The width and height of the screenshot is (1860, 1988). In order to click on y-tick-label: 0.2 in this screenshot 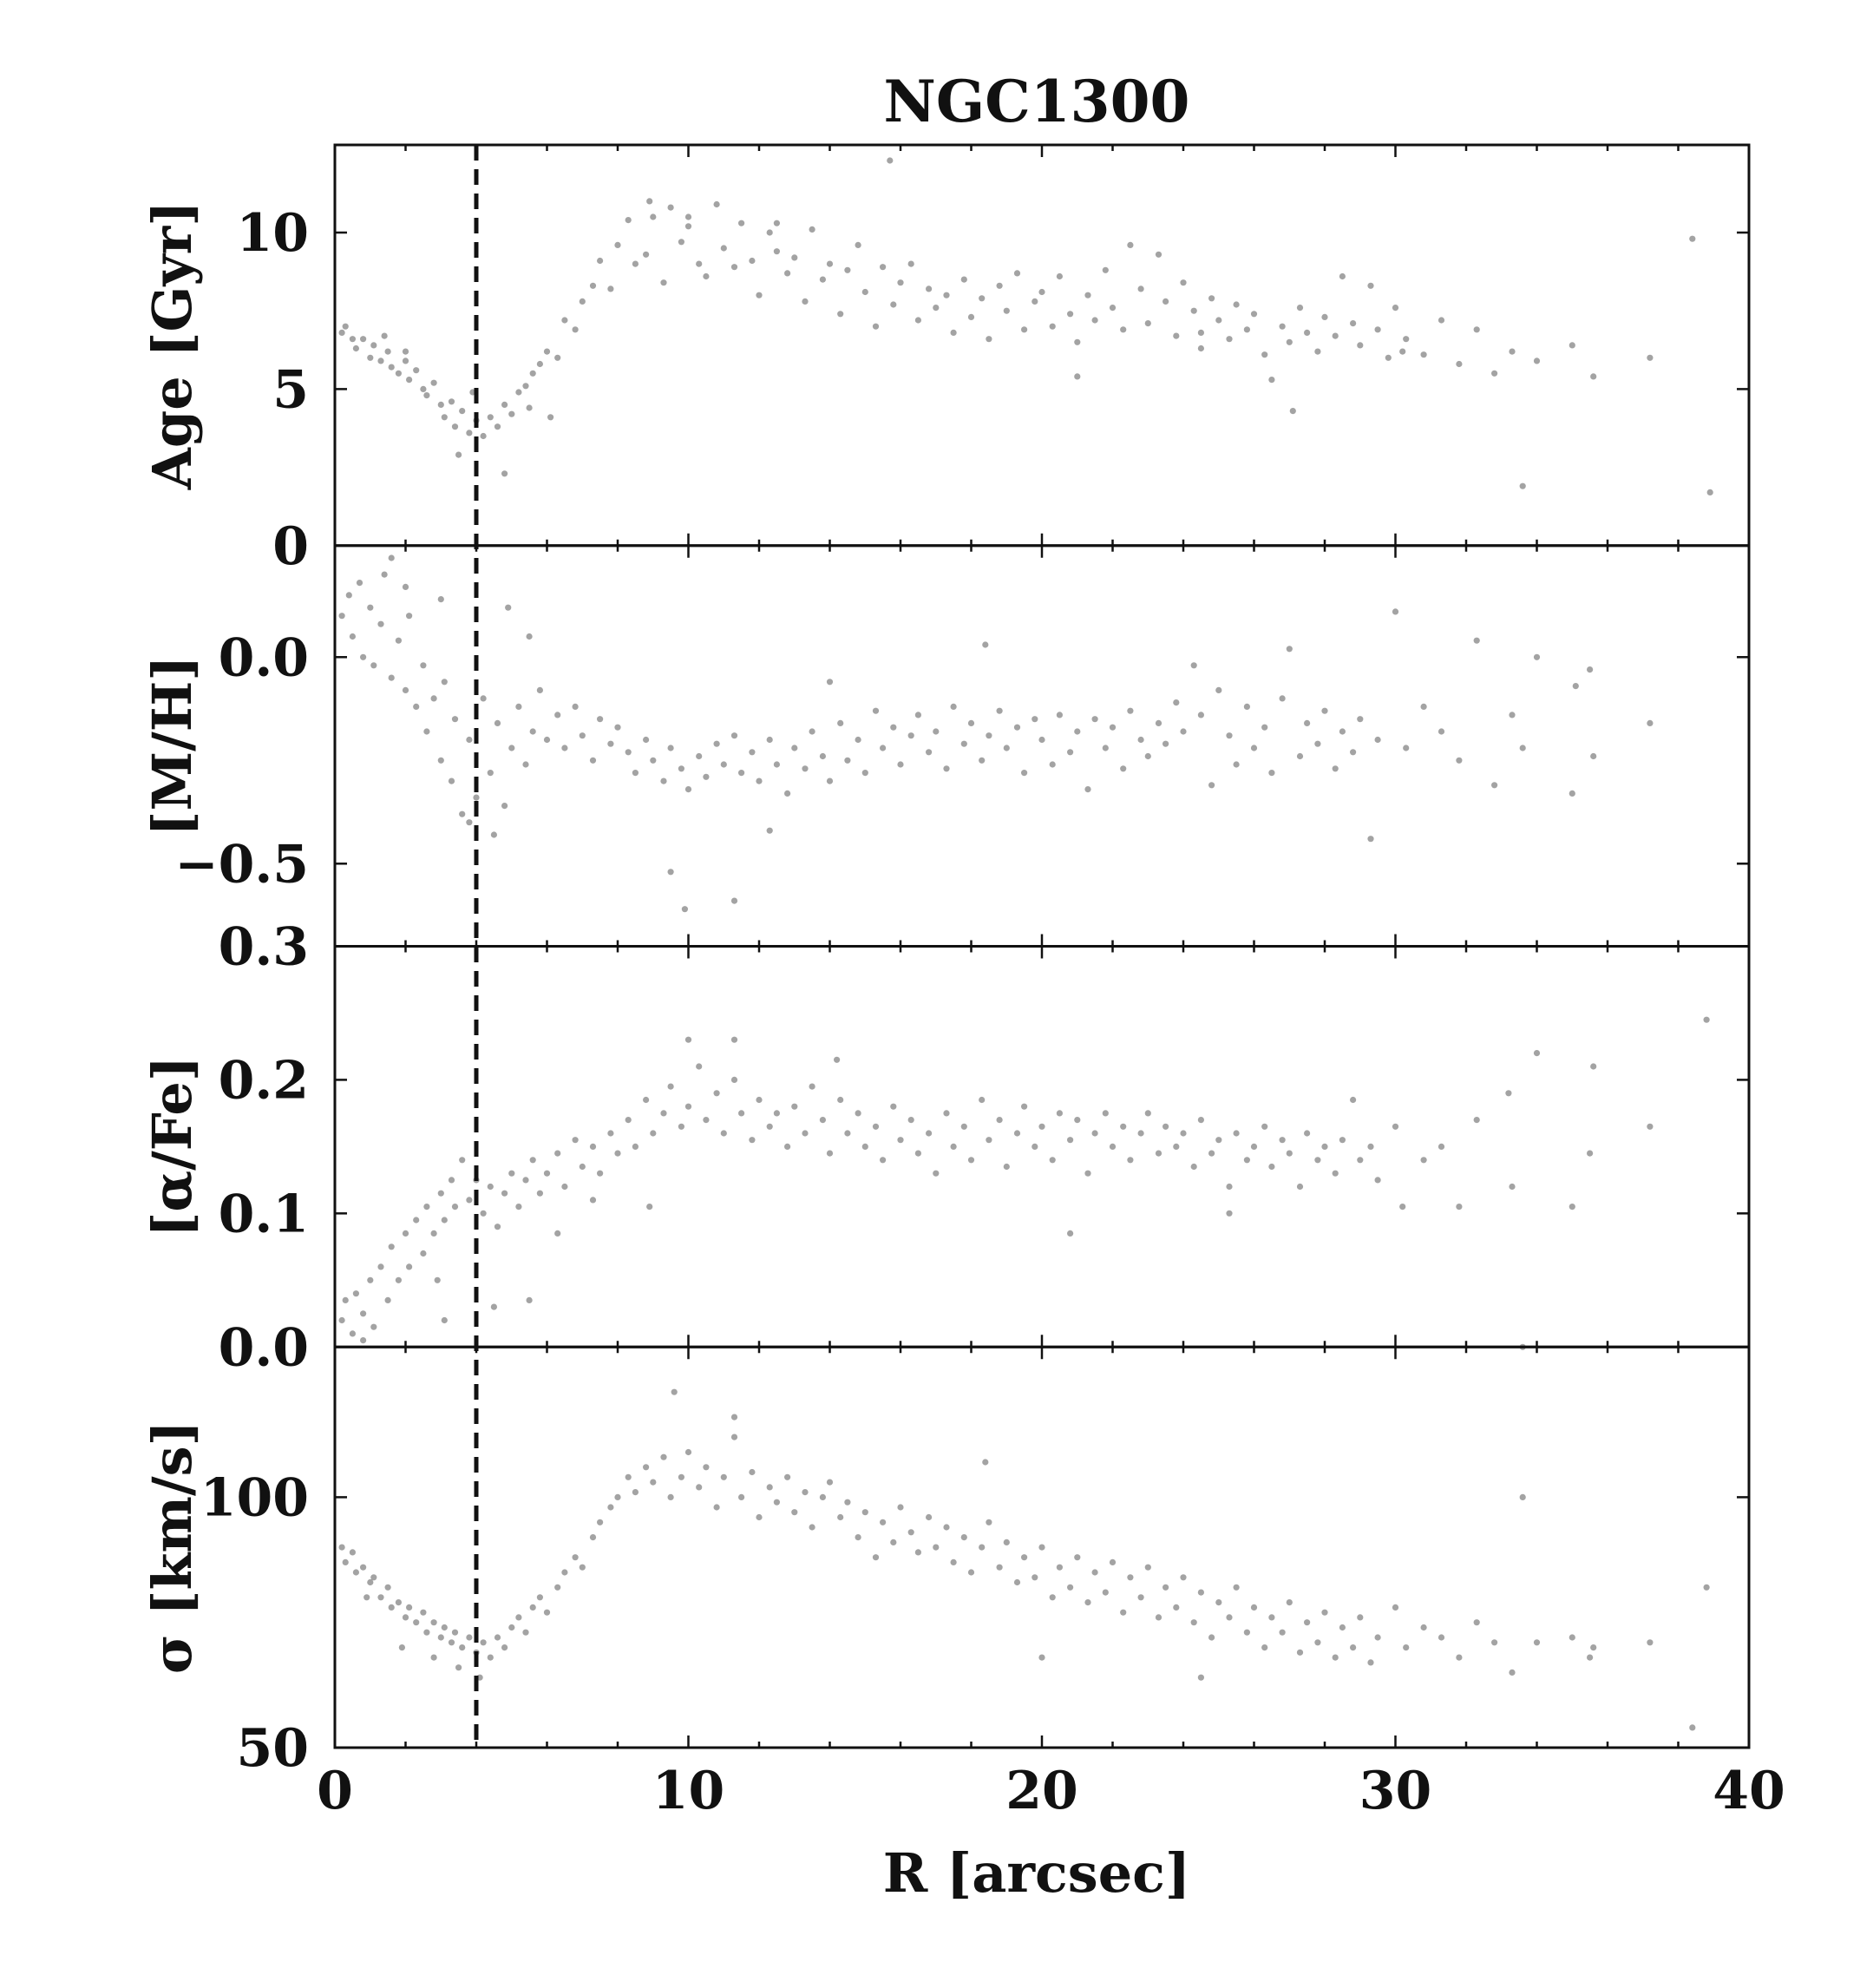, I will do `click(264, 1080)`.